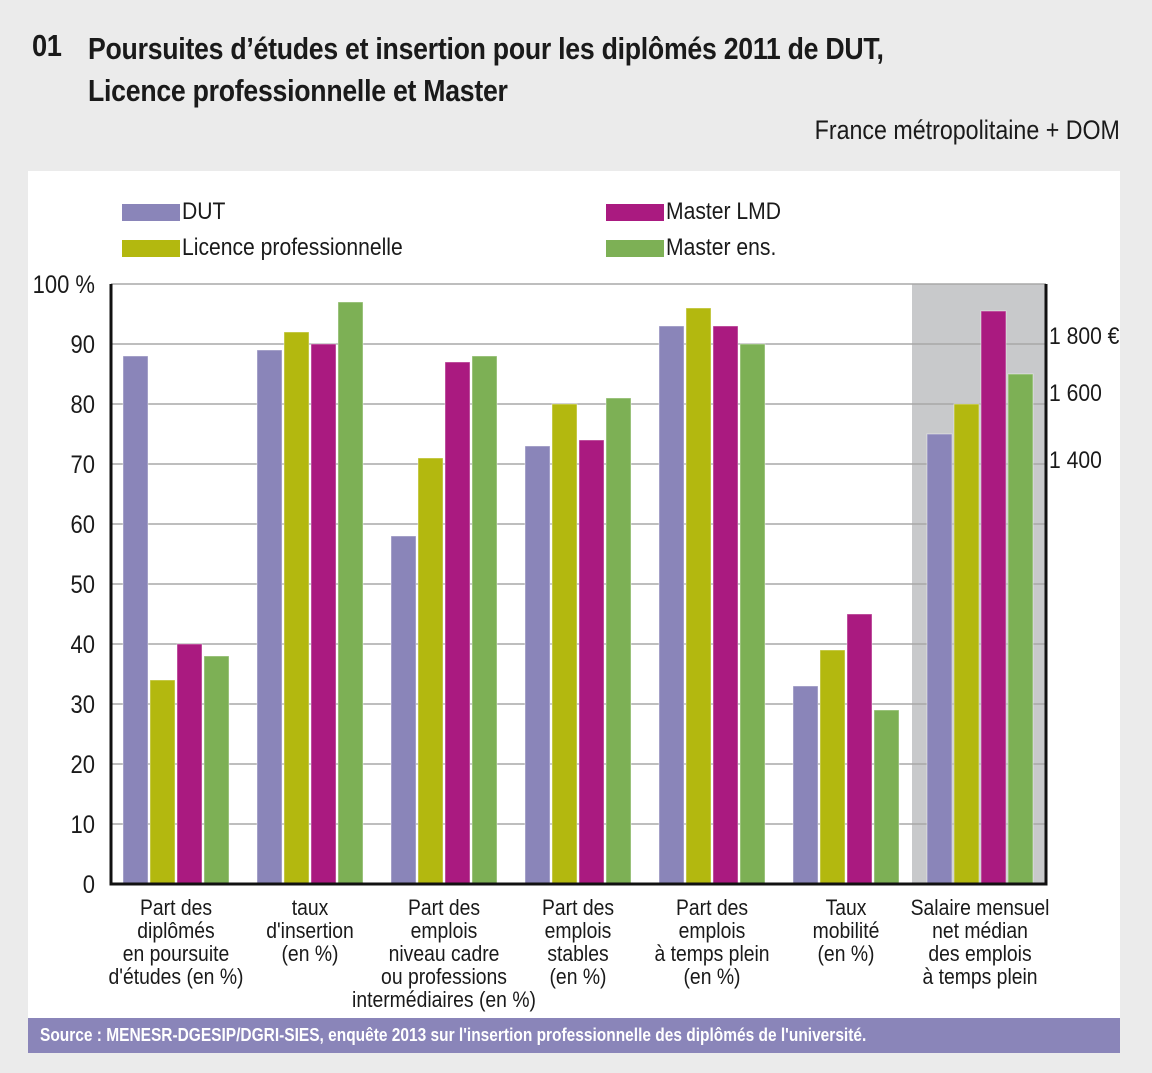 This screenshot has height=1073, width=1152. Describe the element at coordinates (83, 465) in the screenshot. I see `y-tick-label: 70` at that location.